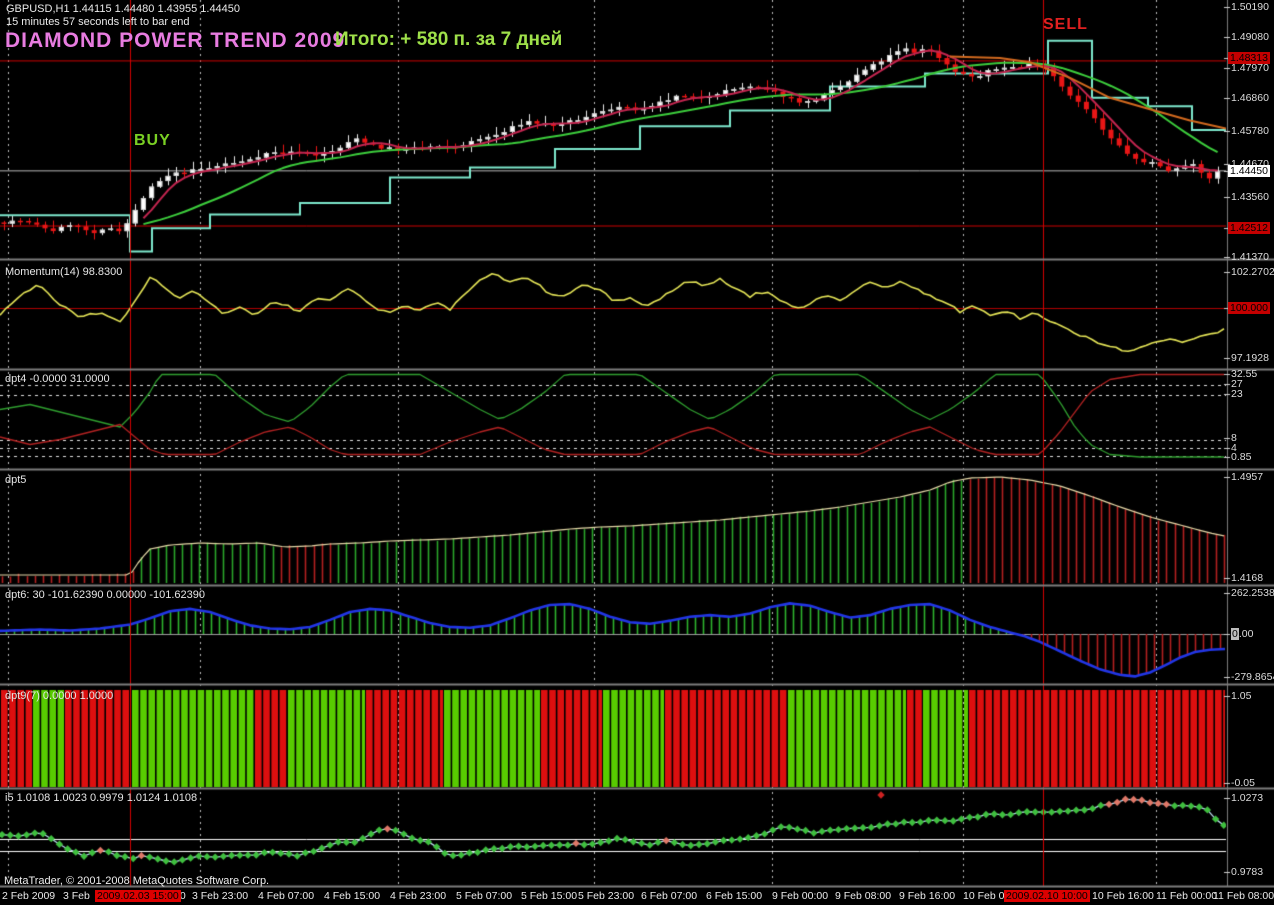  What do you see at coordinates (1237, 384) in the screenshot?
I see `price-label: 27` at bounding box center [1237, 384].